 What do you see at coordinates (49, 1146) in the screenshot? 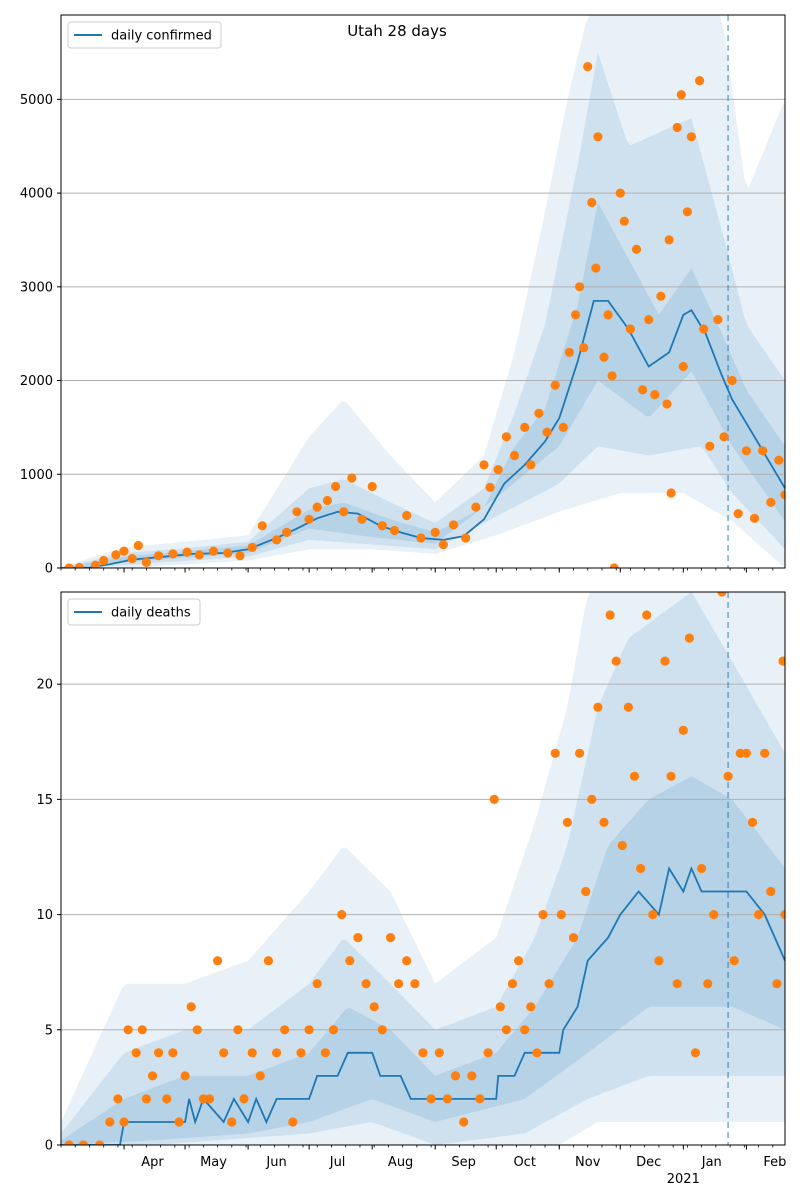
I see `deaths-ytick-label-0: 0` at bounding box center [49, 1146].